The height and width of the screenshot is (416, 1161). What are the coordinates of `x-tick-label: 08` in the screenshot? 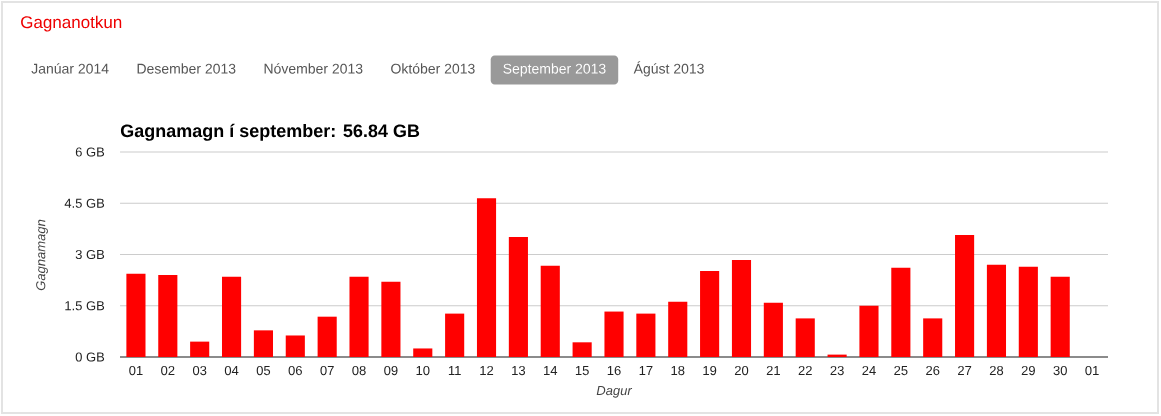 It's located at (359, 370).